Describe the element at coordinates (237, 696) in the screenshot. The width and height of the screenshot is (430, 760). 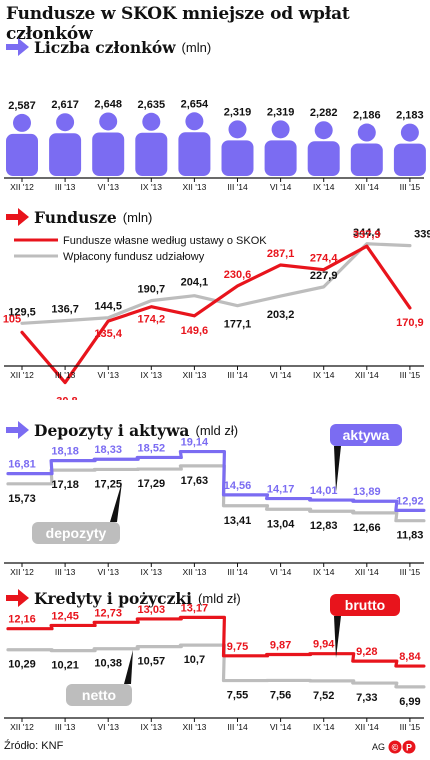
I see `data-label: 7,55` at that location.